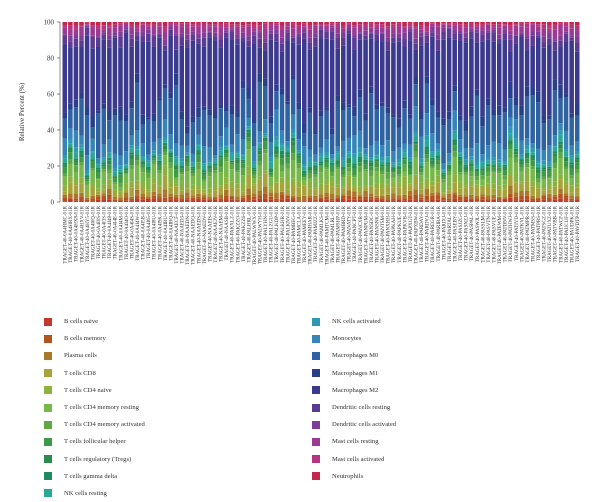  I want to click on x-tick-label: TRAGET-40-PASVTN-01R, so click(489, 233).